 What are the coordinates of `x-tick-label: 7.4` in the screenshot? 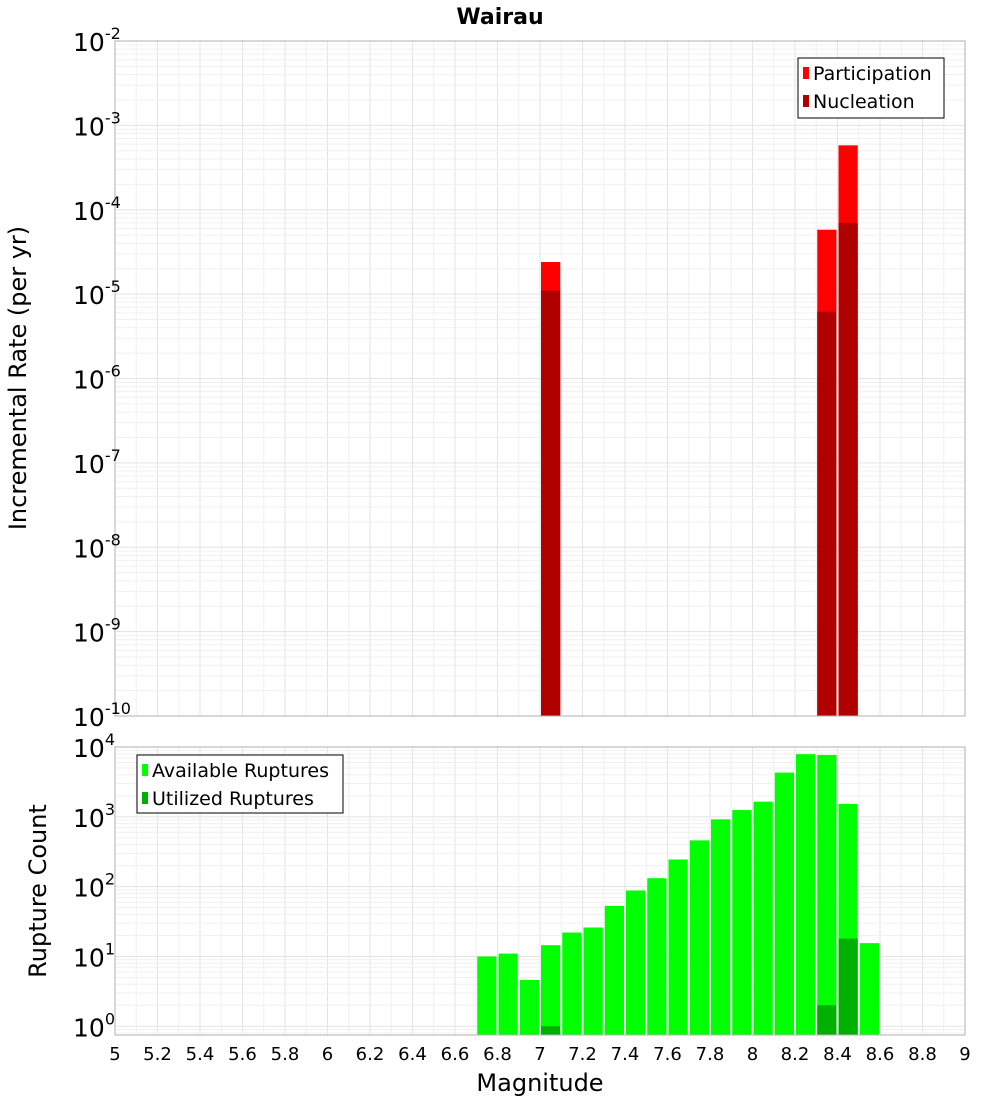 It's located at (625, 1054).